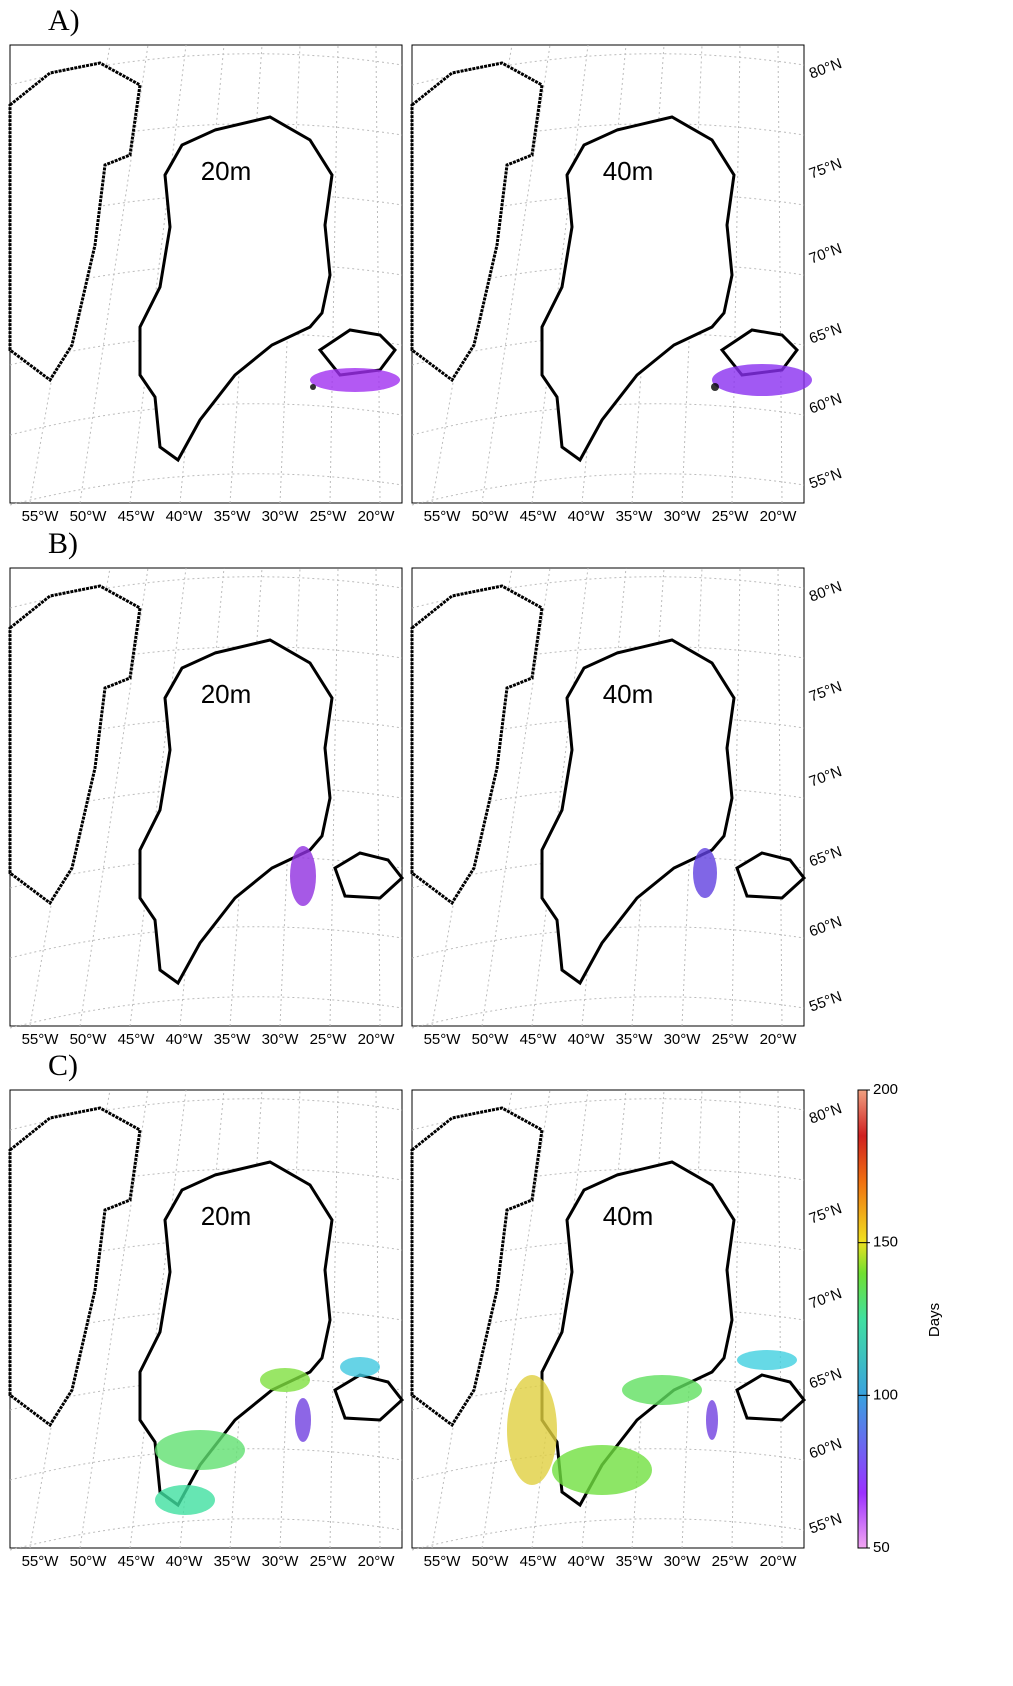  What do you see at coordinates (63, 543) in the screenshot?
I see `panel-label: B)` at bounding box center [63, 543].